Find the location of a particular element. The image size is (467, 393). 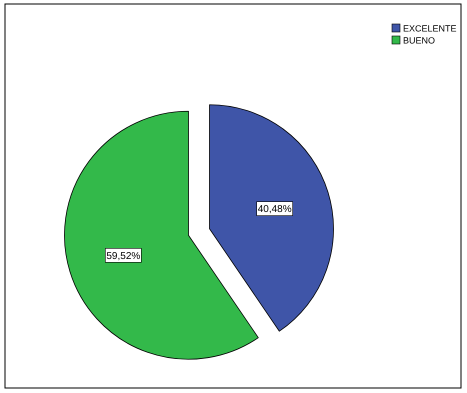

data-label: 59,52% is located at coordinates (123, 256).